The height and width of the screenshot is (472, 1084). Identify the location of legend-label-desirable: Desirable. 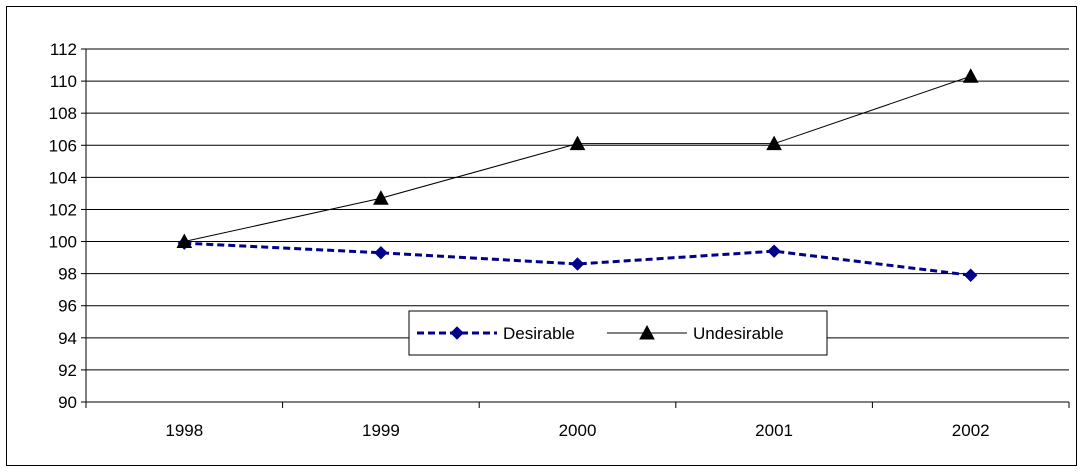
(539, 333).